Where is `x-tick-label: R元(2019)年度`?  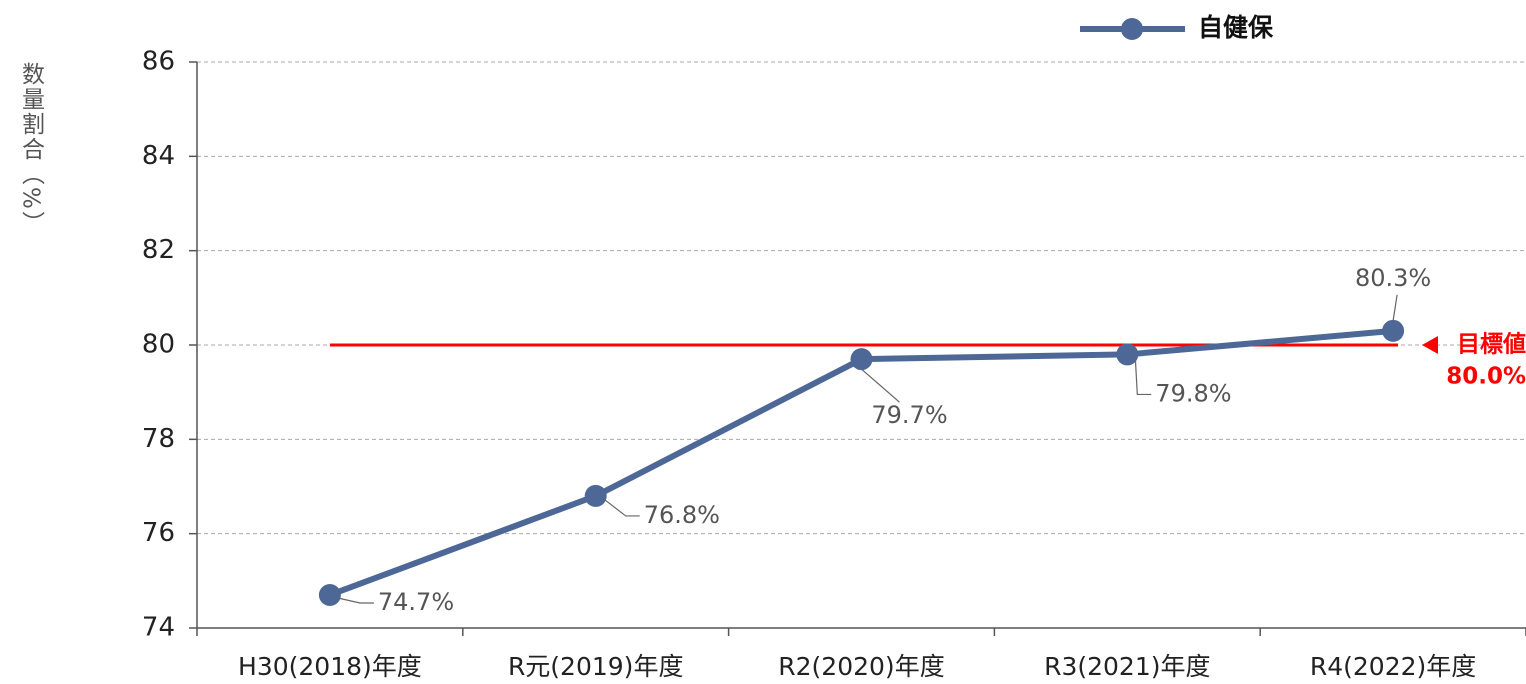
x-tick-label: R元(2019)年度 is located at coordinates (596, 666).